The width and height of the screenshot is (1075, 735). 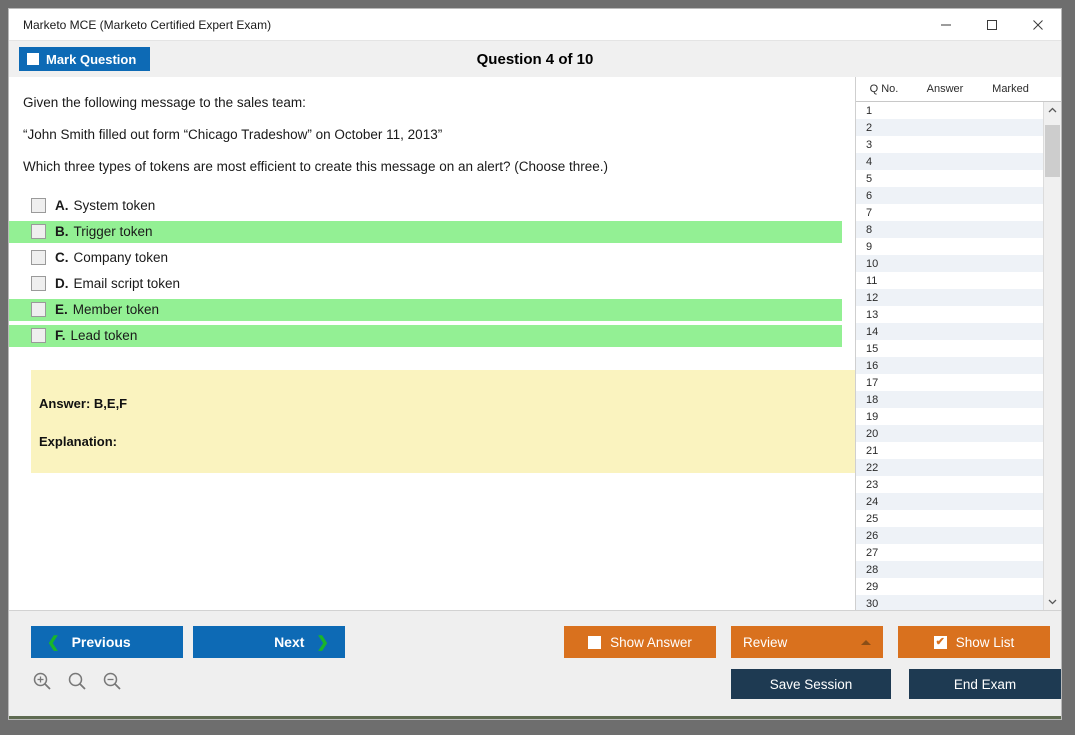 I want to click on answer-option-a: A. System token, so click(x=425, y=206).